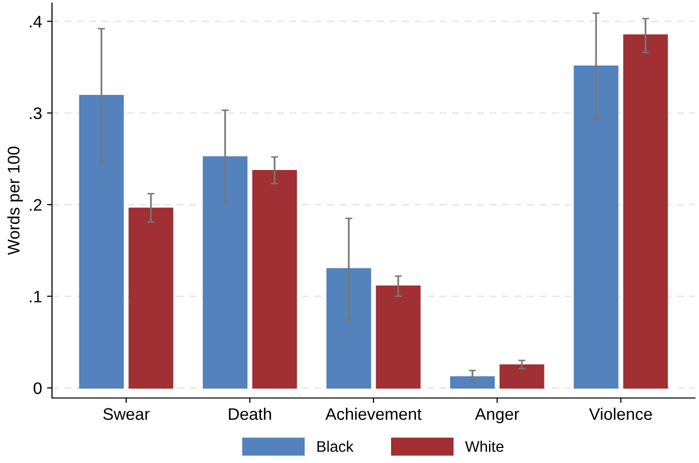 This screenshot has width=699, height=463. I want to click on y-tick-label: .1, so click(36, 296).